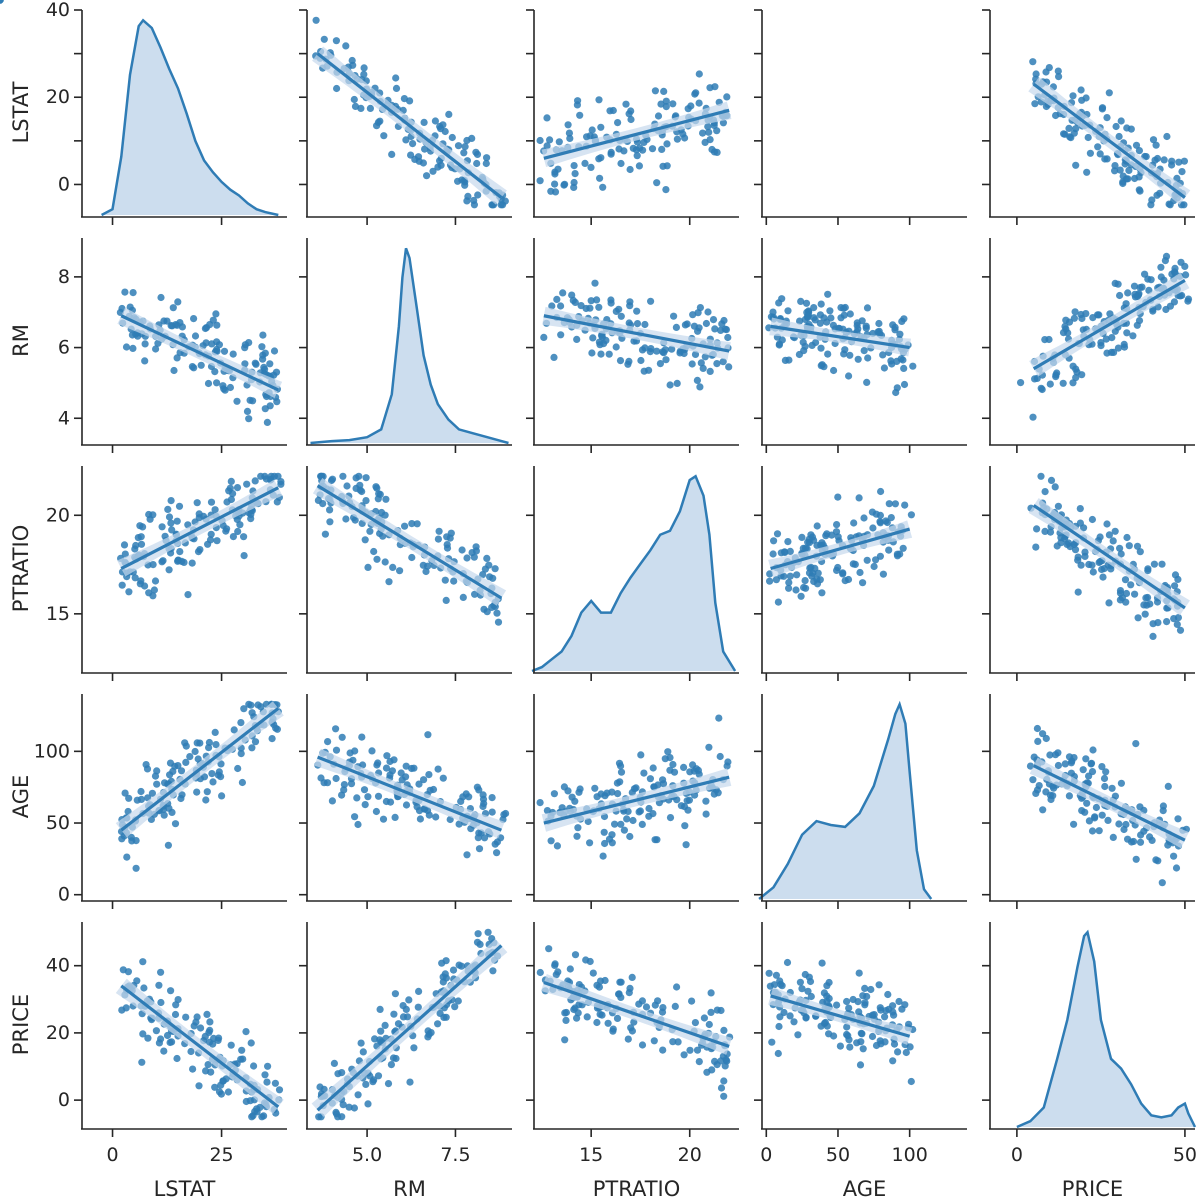  What do you see at coordinates (1089, 1029) in the screenshot?
I see `panel-price-vs-price` at bounding box center [1089, 1029].